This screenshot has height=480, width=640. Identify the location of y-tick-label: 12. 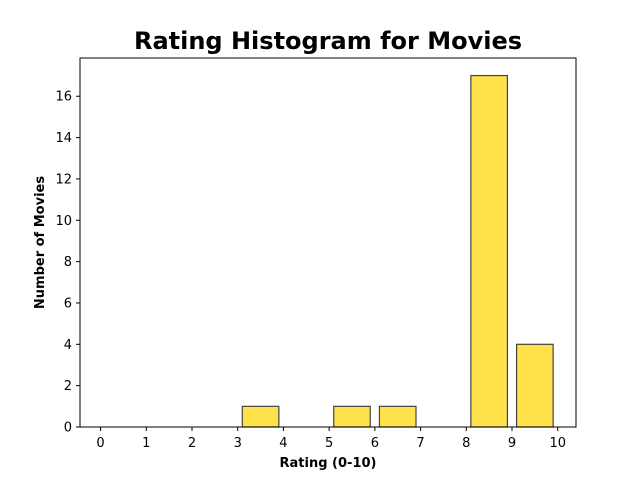
(63, 179).